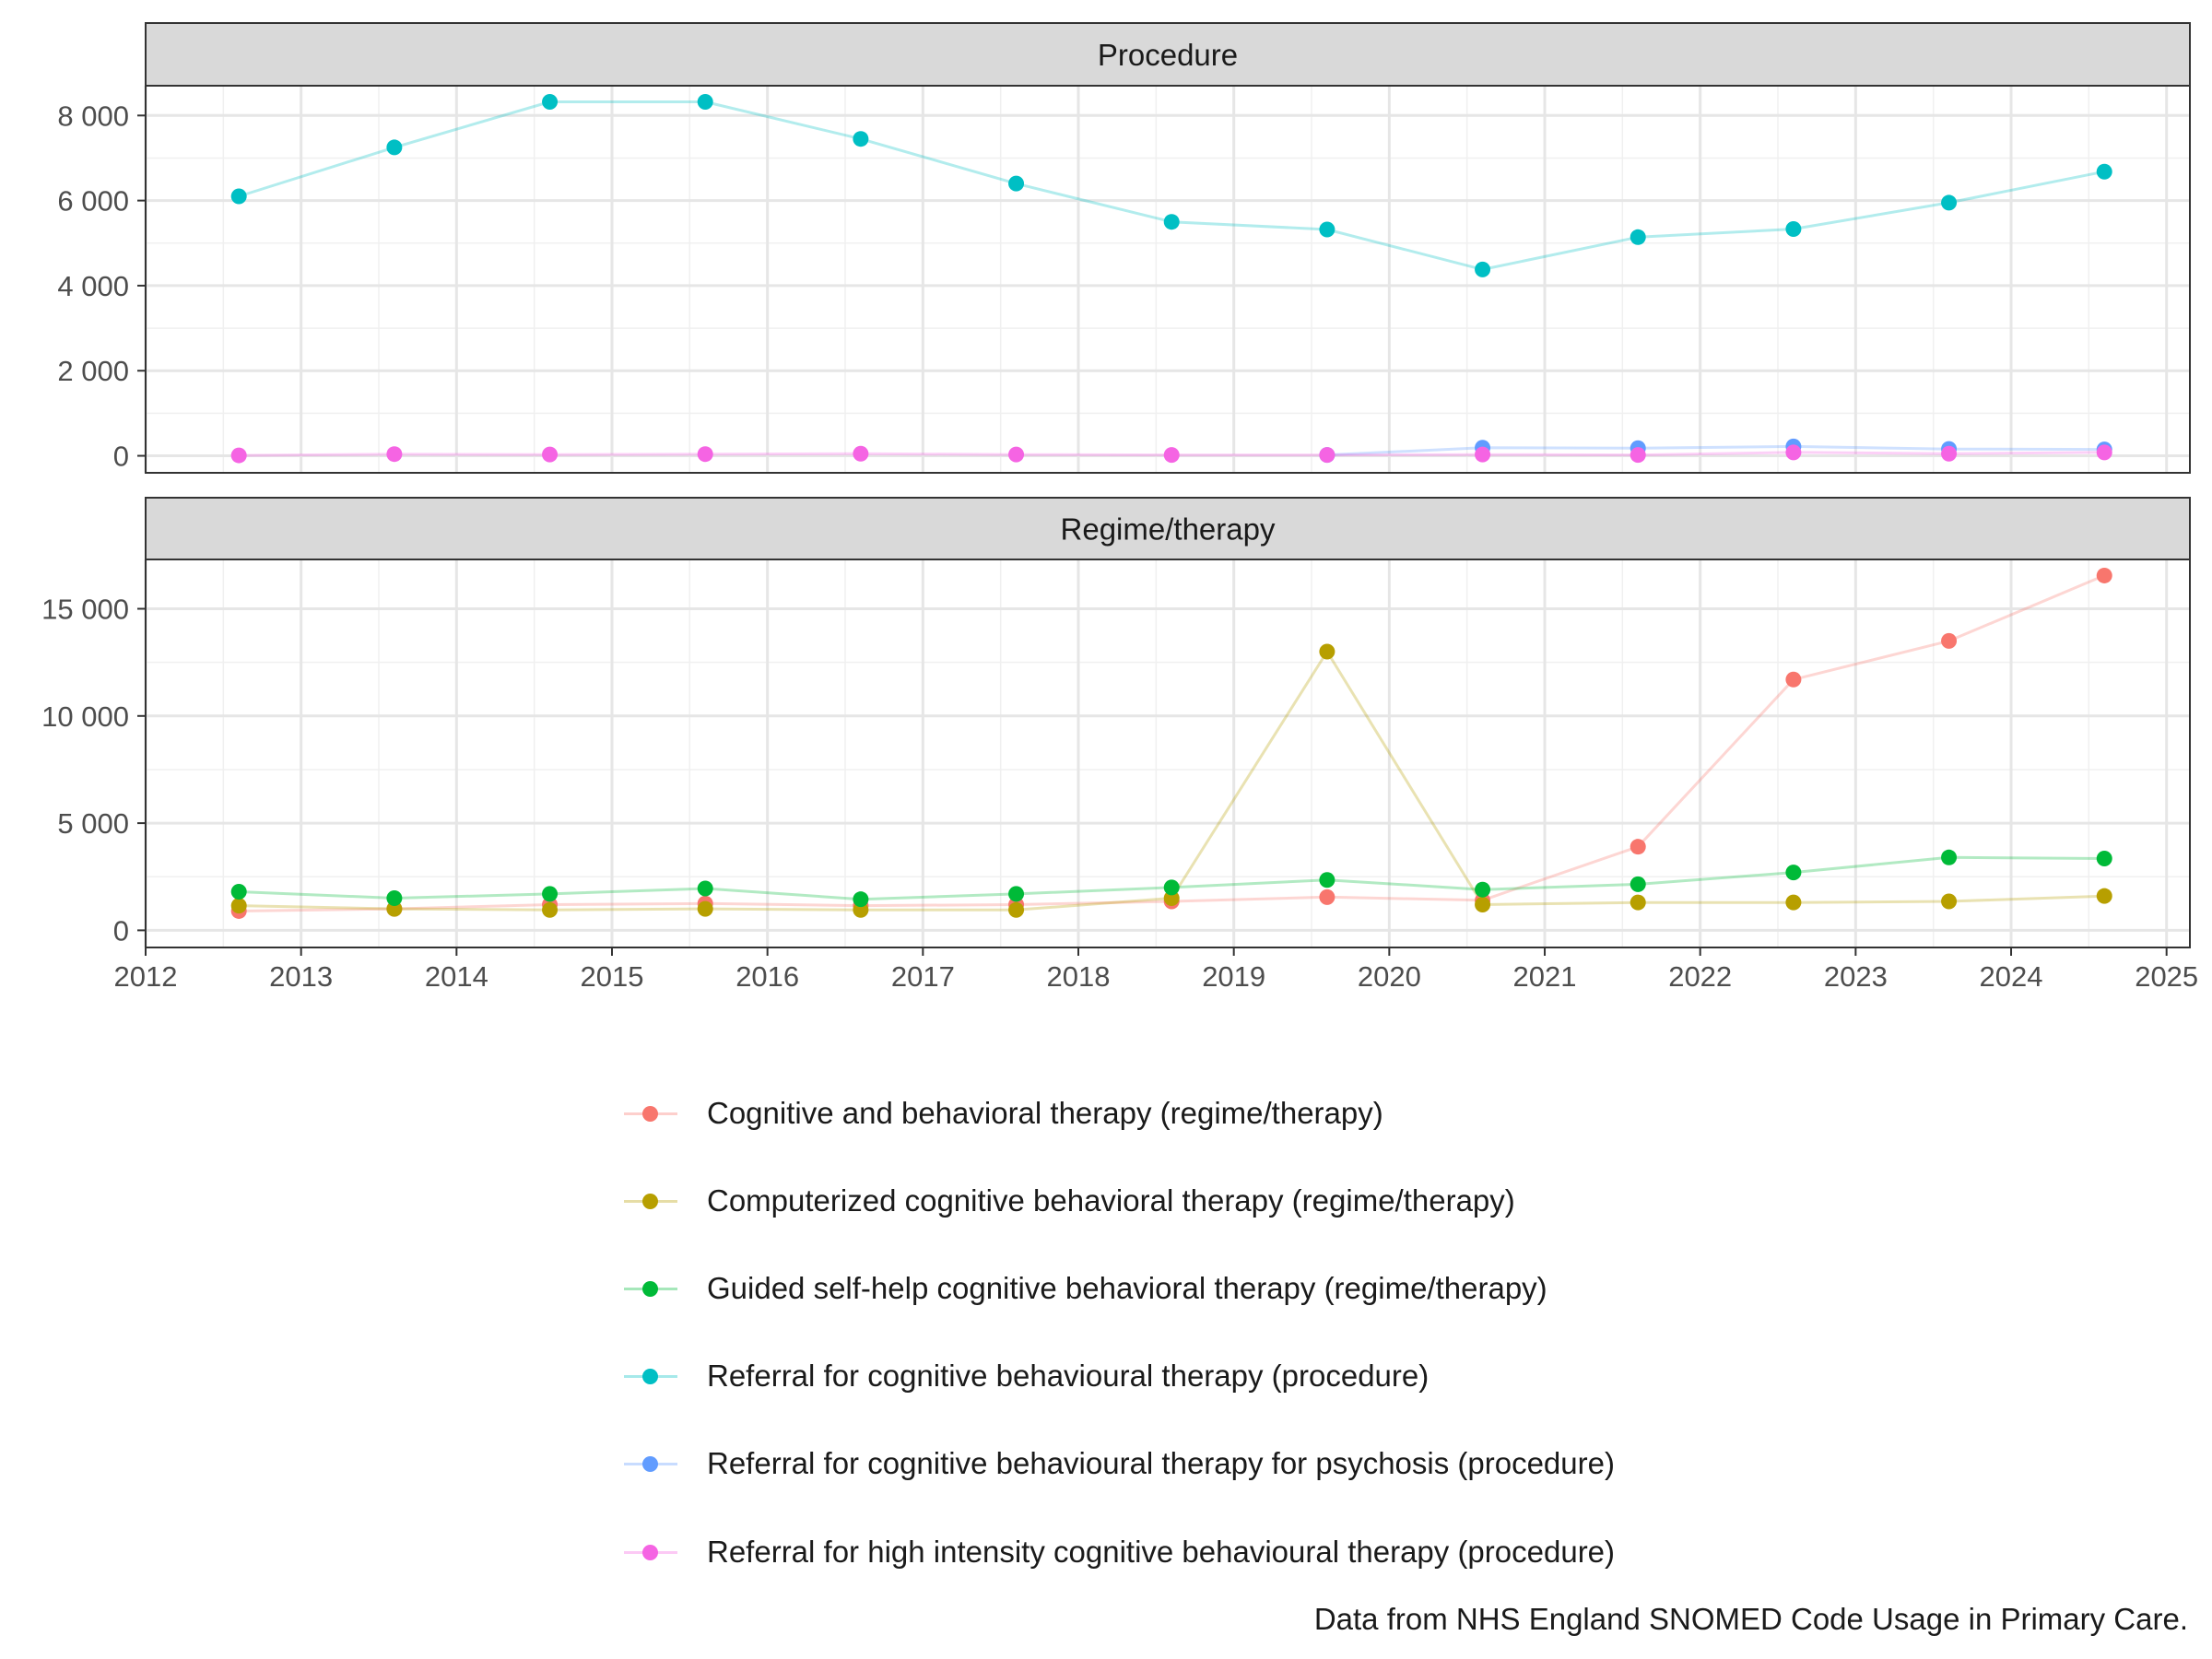 This screenshot has height=1659, width=2212. I want to click on x-tick-label: 2018, so click(1079, 976).